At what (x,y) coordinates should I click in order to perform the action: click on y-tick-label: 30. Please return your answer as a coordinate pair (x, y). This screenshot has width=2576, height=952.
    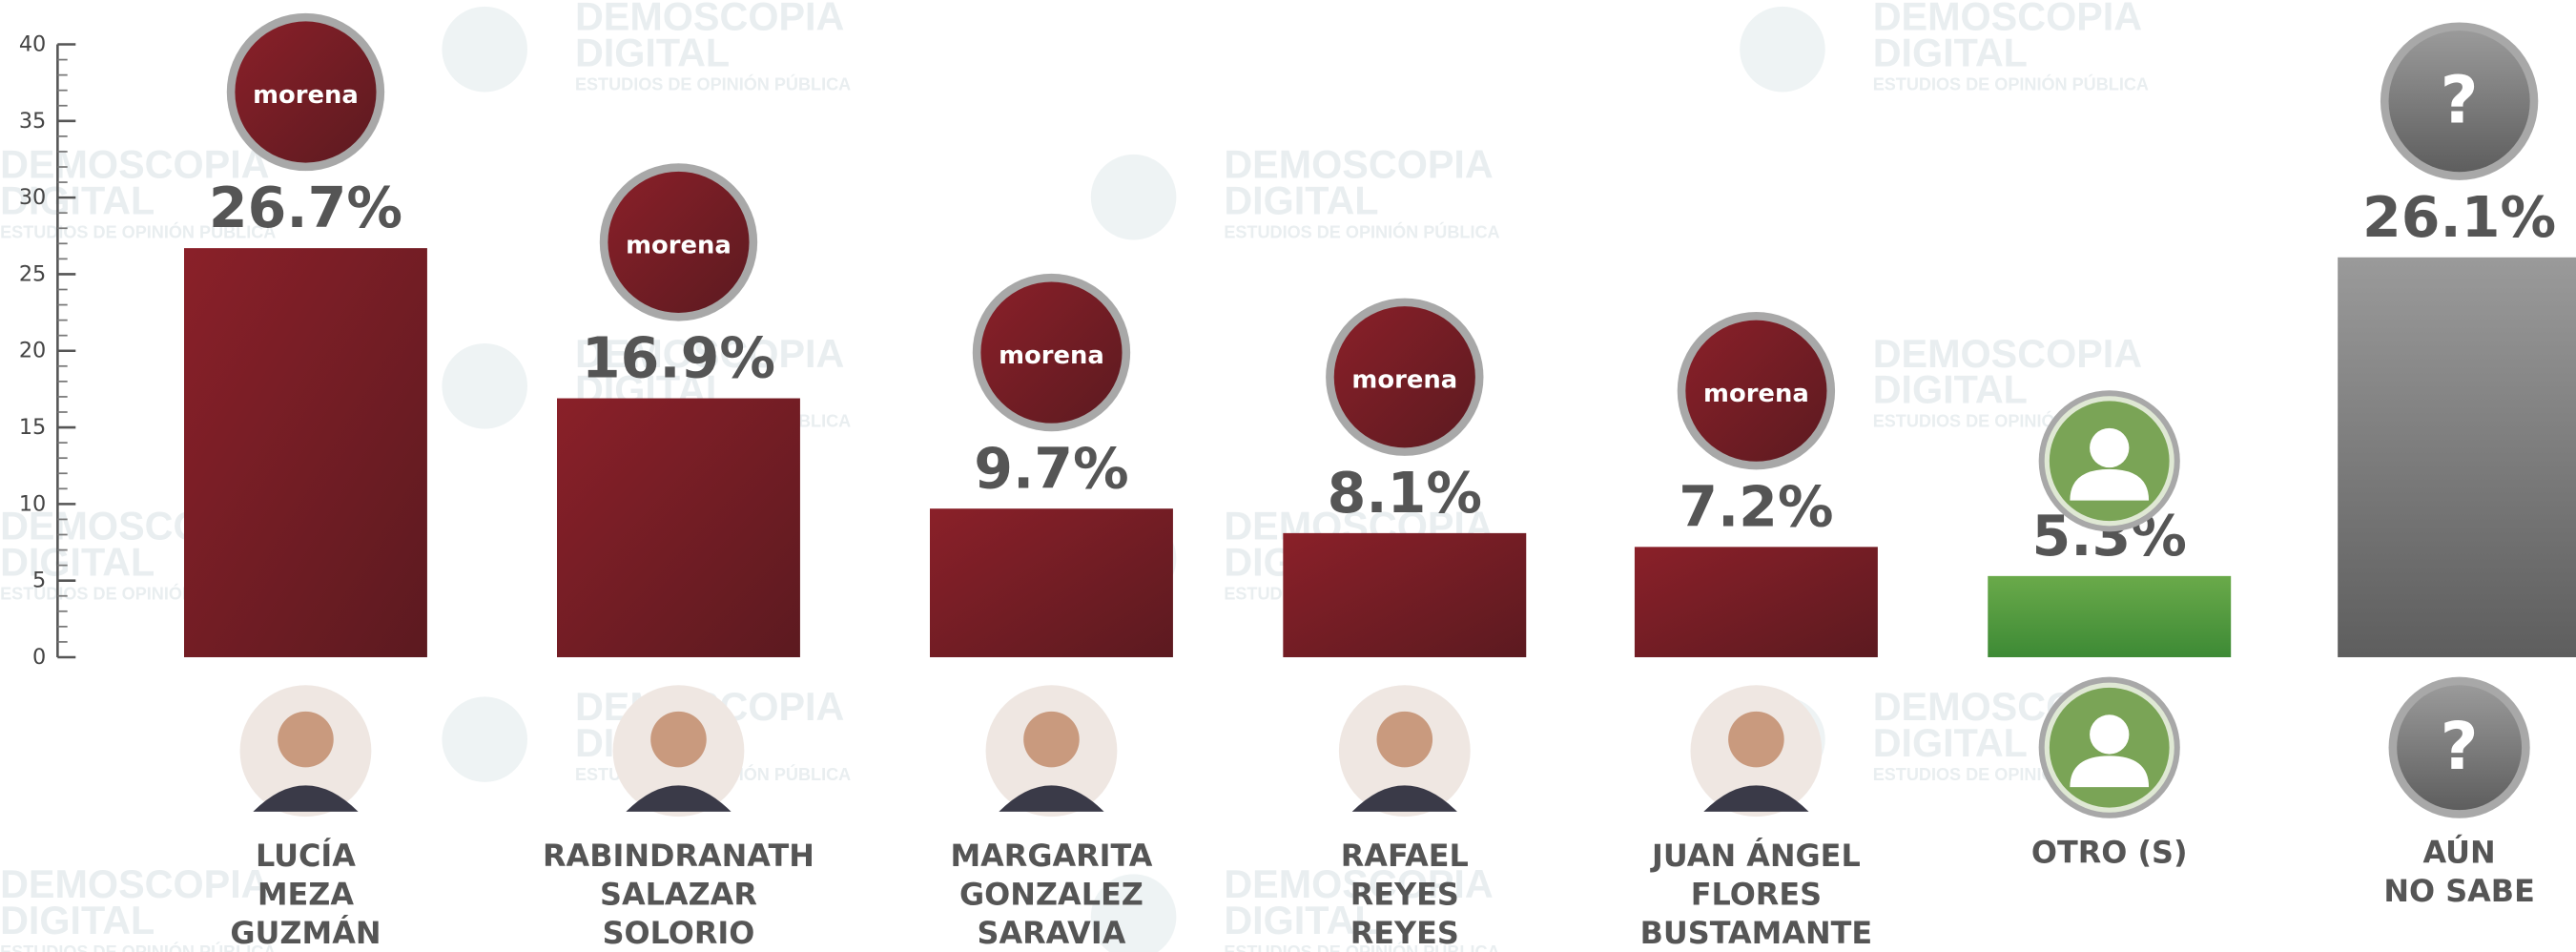
    Looking at the image, I should click on (32, 197).